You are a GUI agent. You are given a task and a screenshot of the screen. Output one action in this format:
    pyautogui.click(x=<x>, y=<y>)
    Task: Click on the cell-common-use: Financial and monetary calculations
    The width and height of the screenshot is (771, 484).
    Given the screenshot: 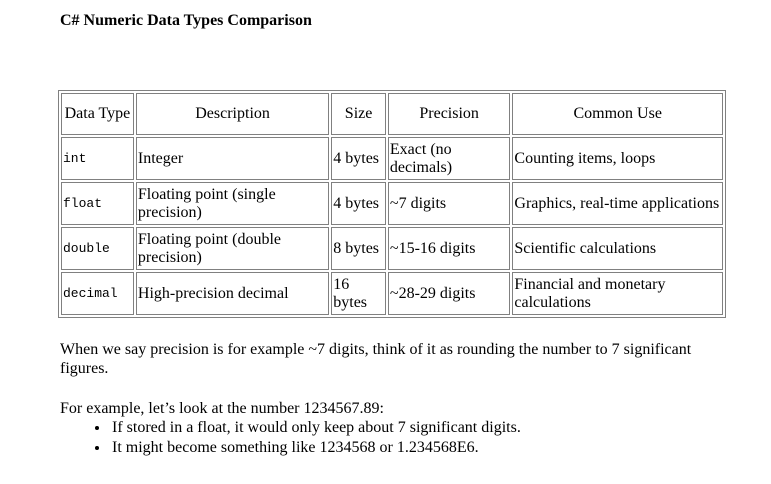 What is the action you would take?
    pyautogui.click(x=617, y=293)
    